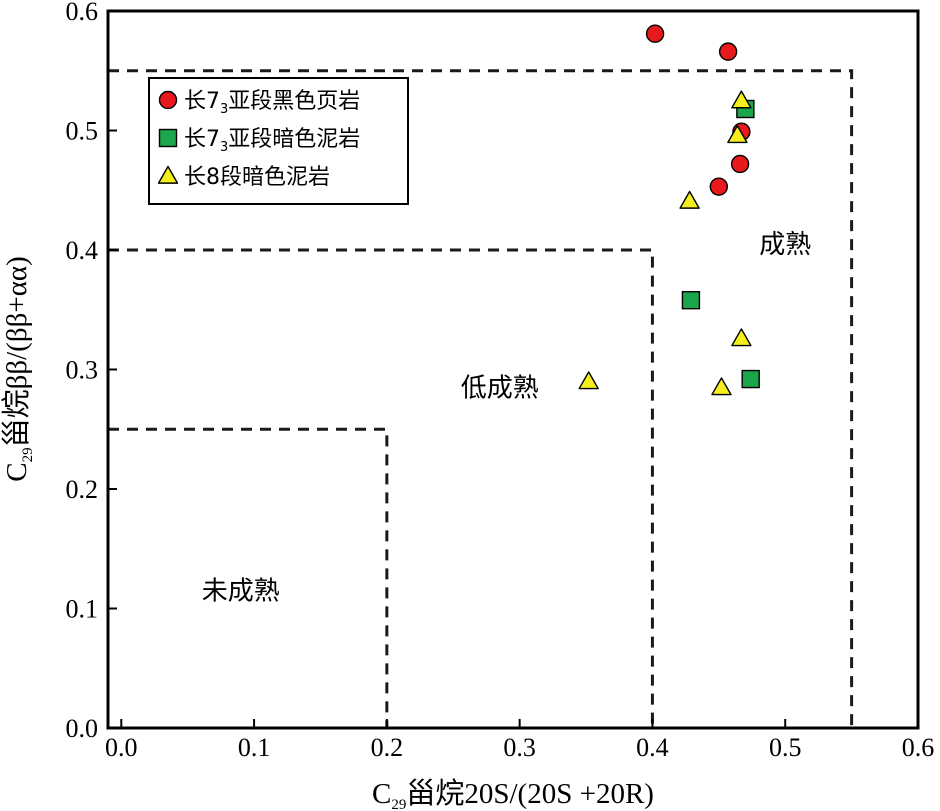 Image resolution: width=940 pixels, height=811 pixels. What do you see at coordinates (669, 210) in the screenshot?
I see `data-points` at bounding box center [669, 210].